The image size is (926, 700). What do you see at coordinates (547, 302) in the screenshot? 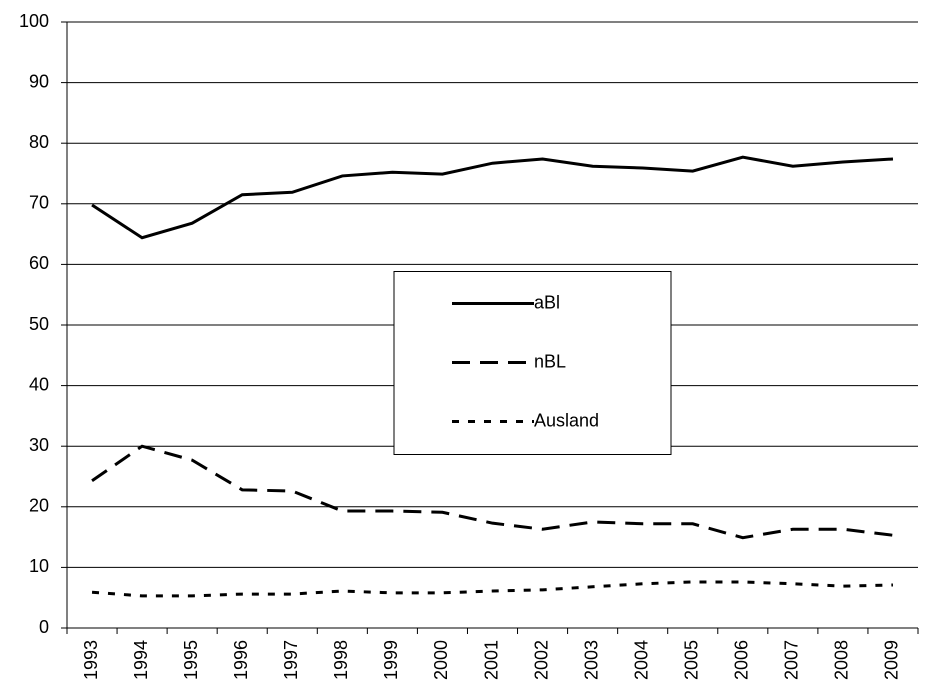
I see `legend-label: aBl` at bounding box center [547, 302].